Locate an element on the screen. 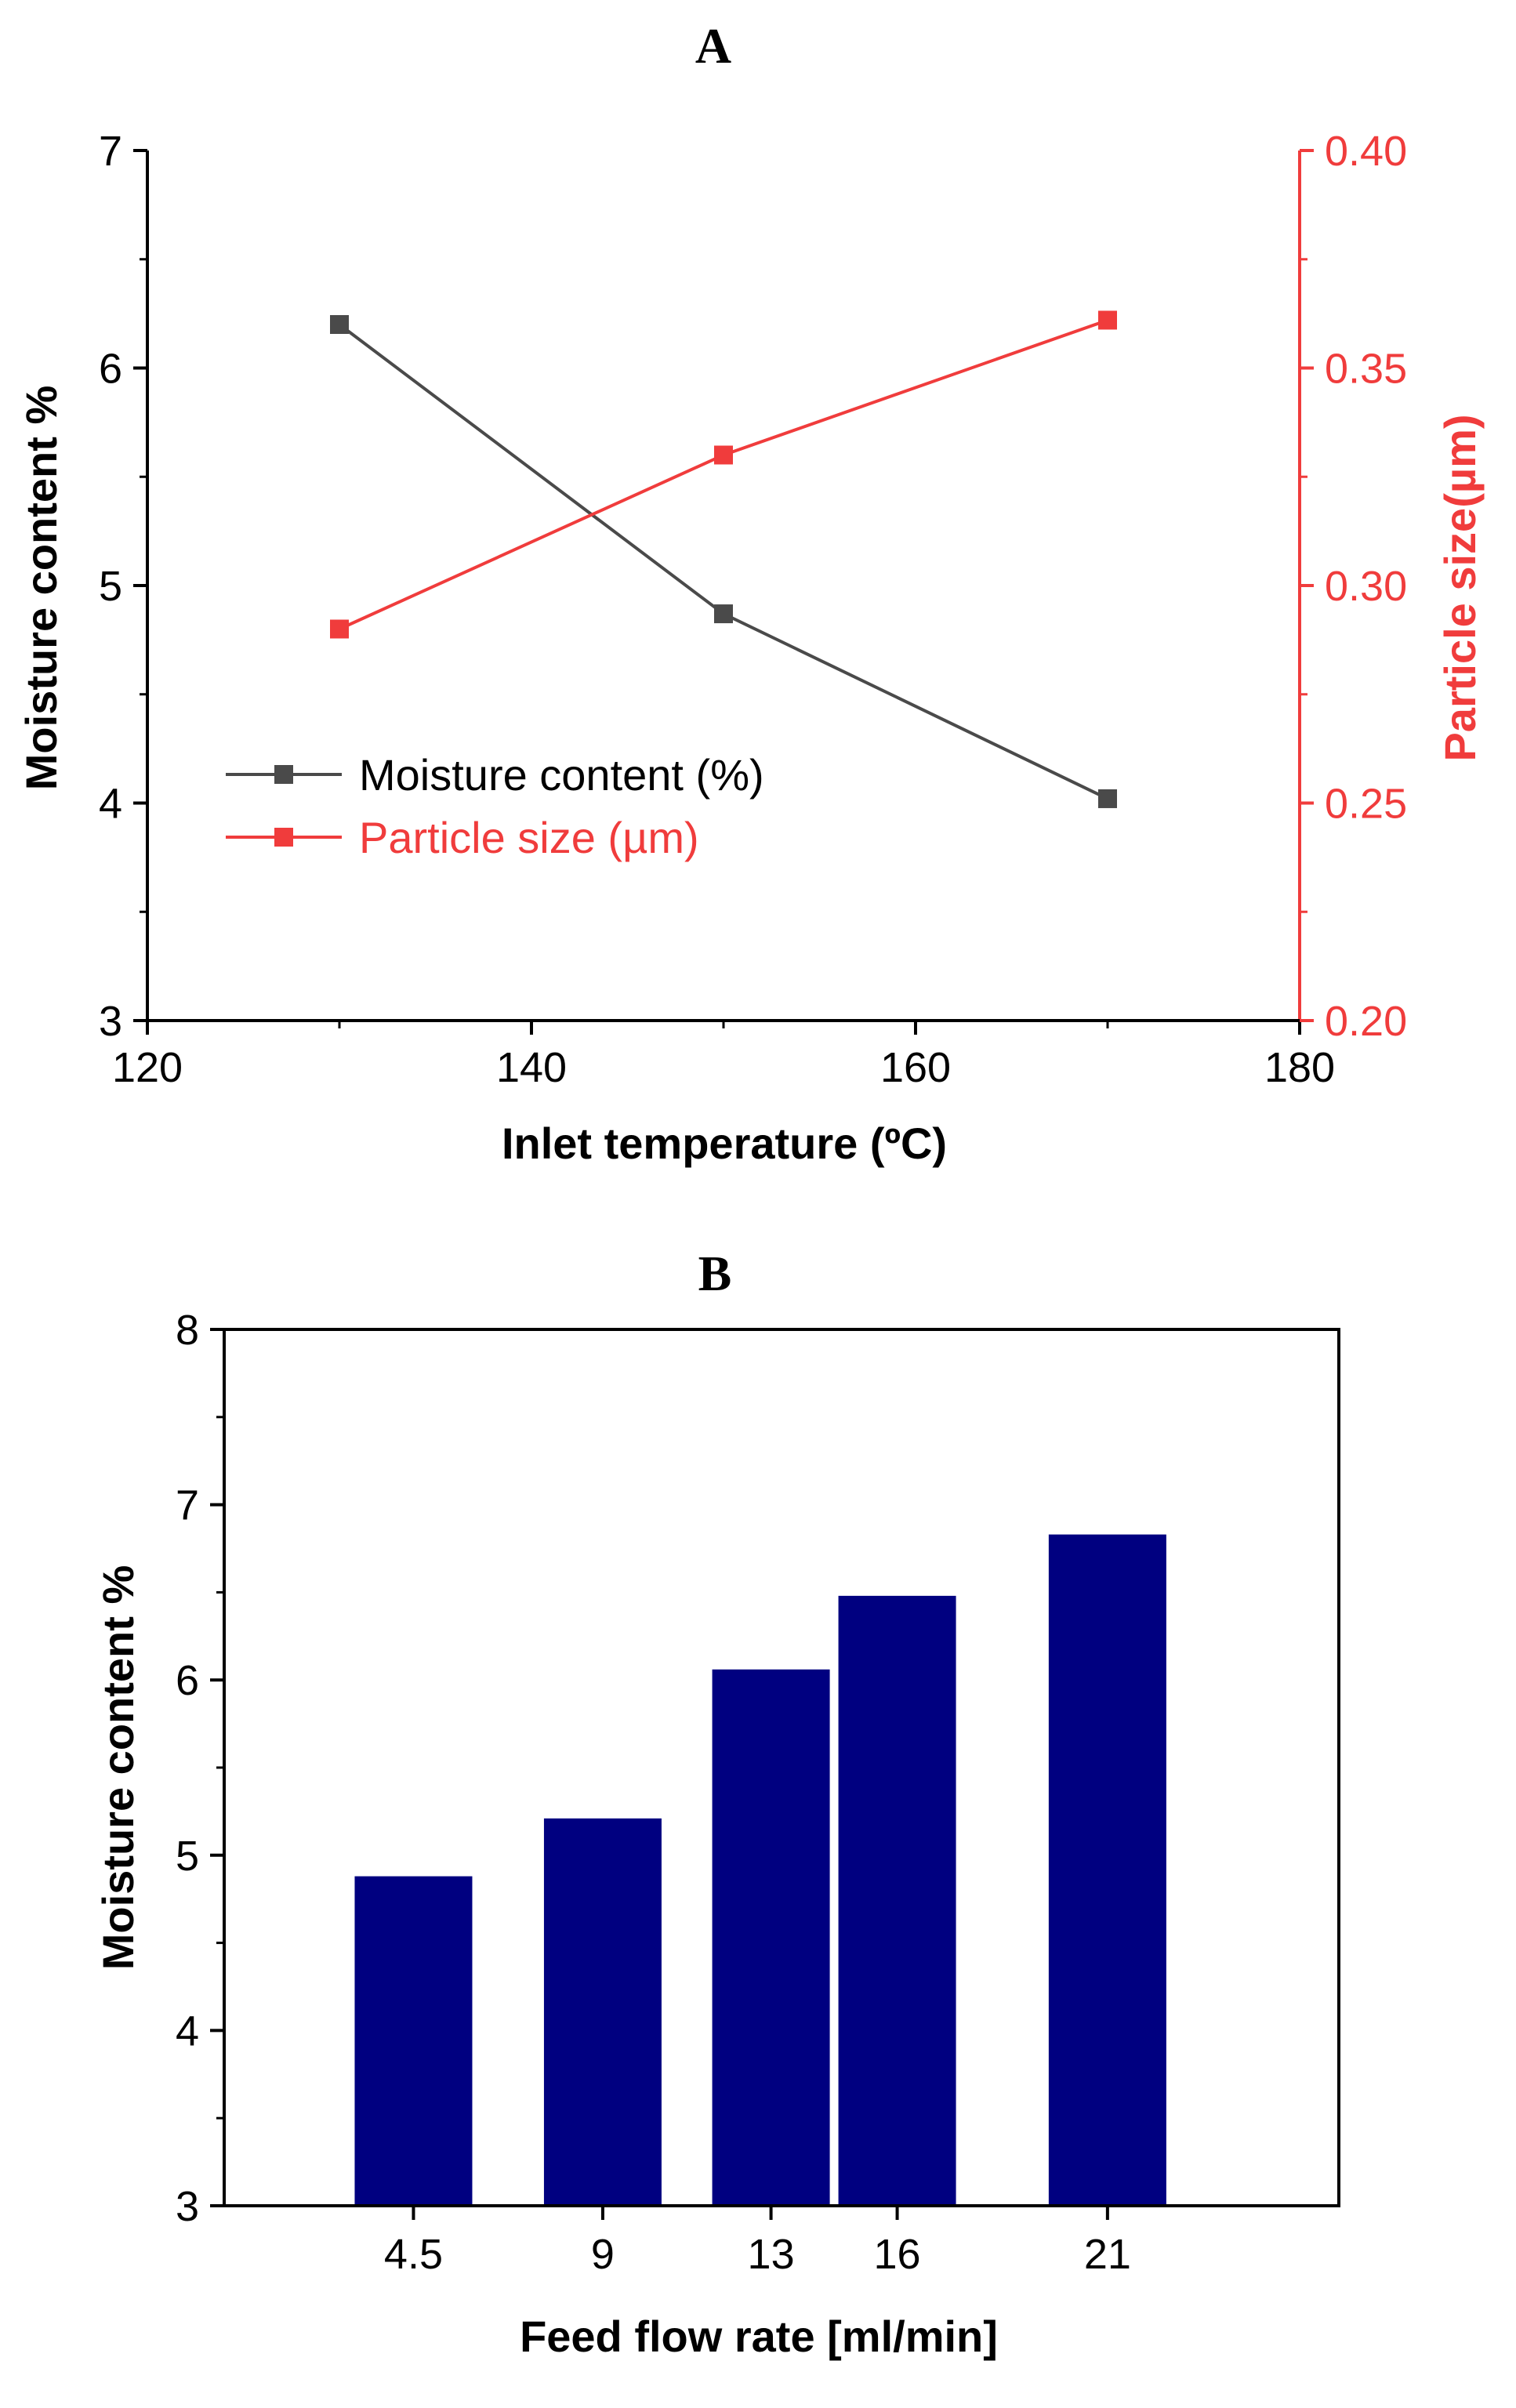 This screenshot has height=2408, width=1516. legend-label-moisture: Moisture content (%) is located at coordinates (561, 775).